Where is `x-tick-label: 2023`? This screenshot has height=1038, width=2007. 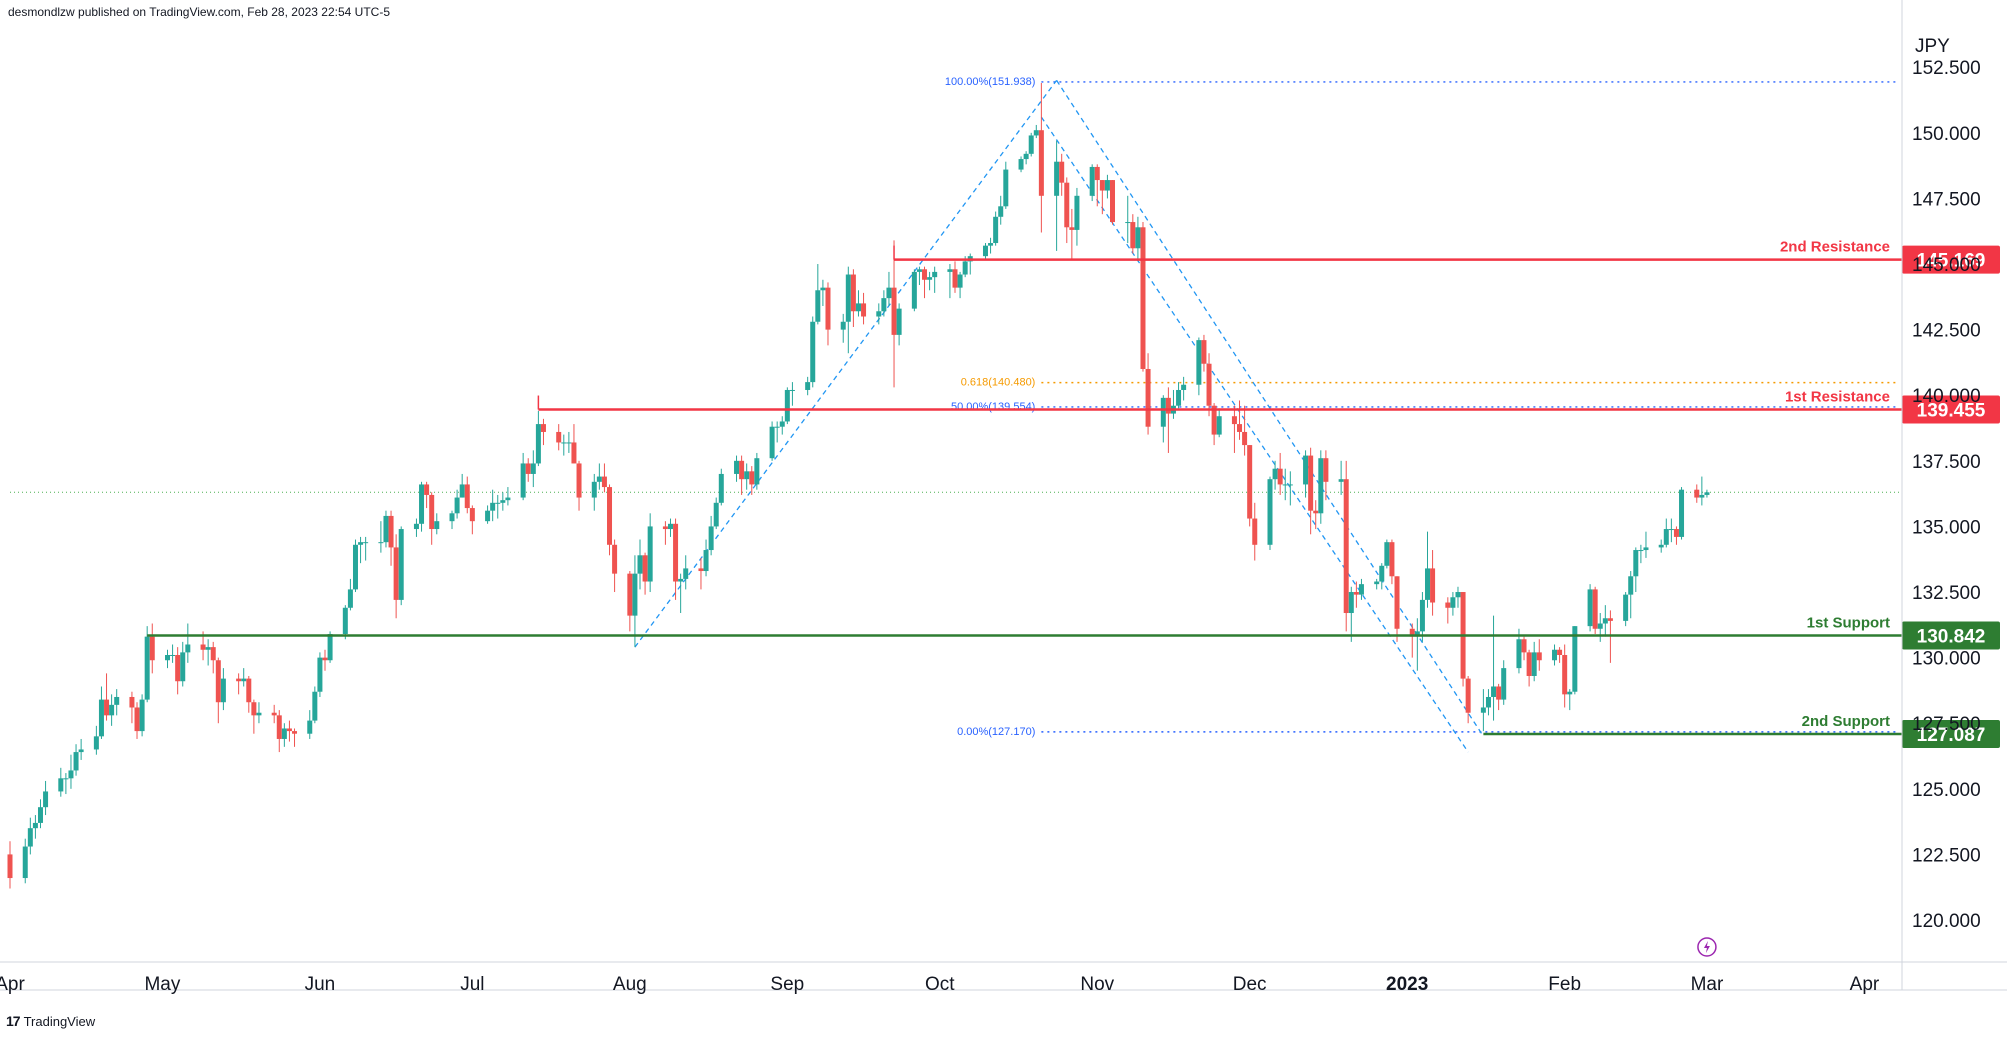 x-tick-label: 2023 is located at coordinates (1407, 984).